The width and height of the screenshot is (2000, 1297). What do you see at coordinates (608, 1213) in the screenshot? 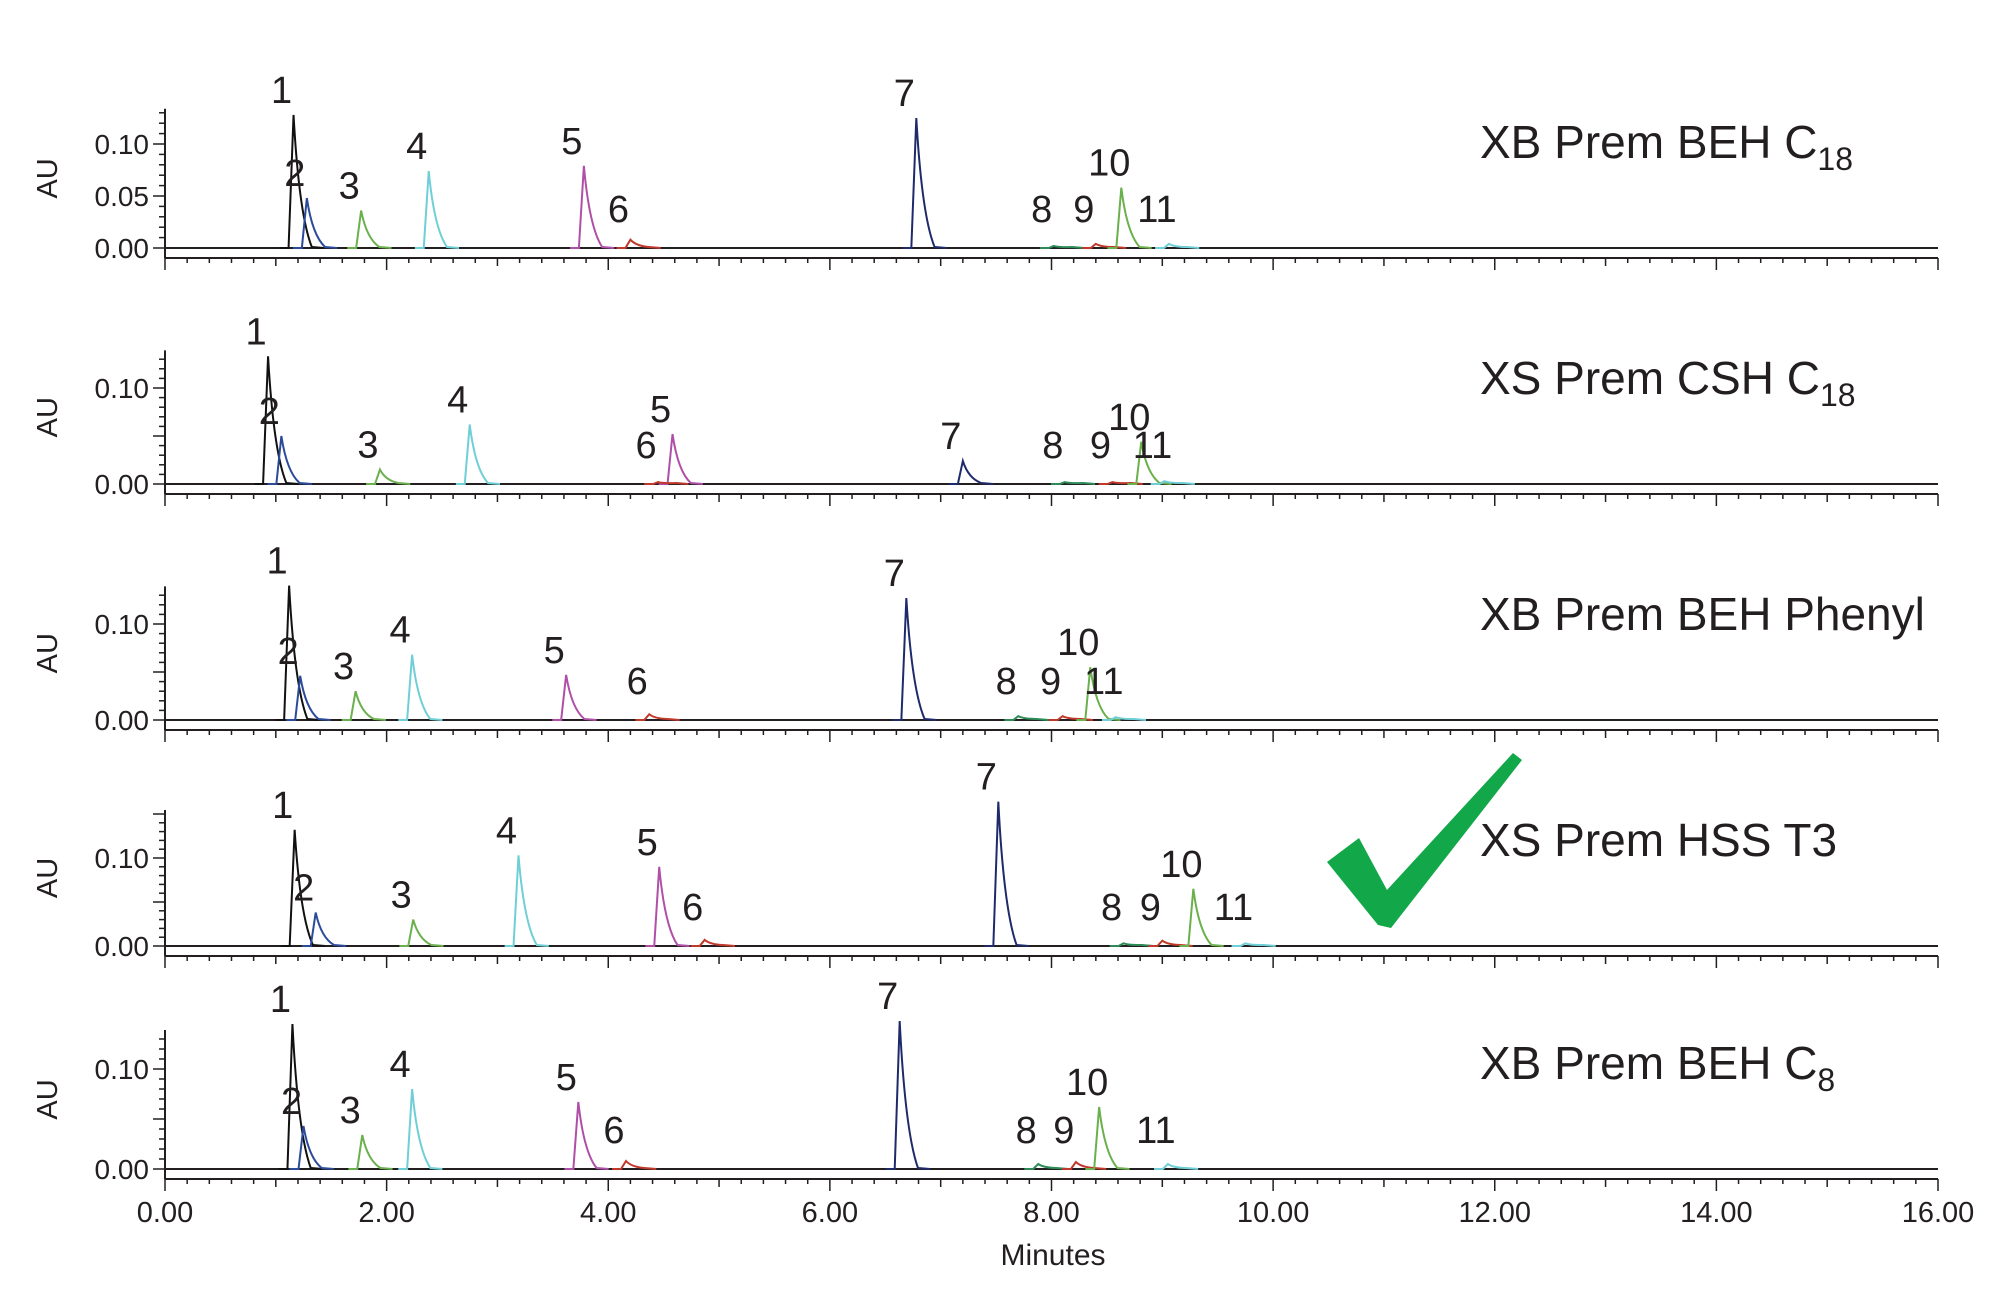
I see `x-tick-label: 4.00` at bounding box center [608, 1213].